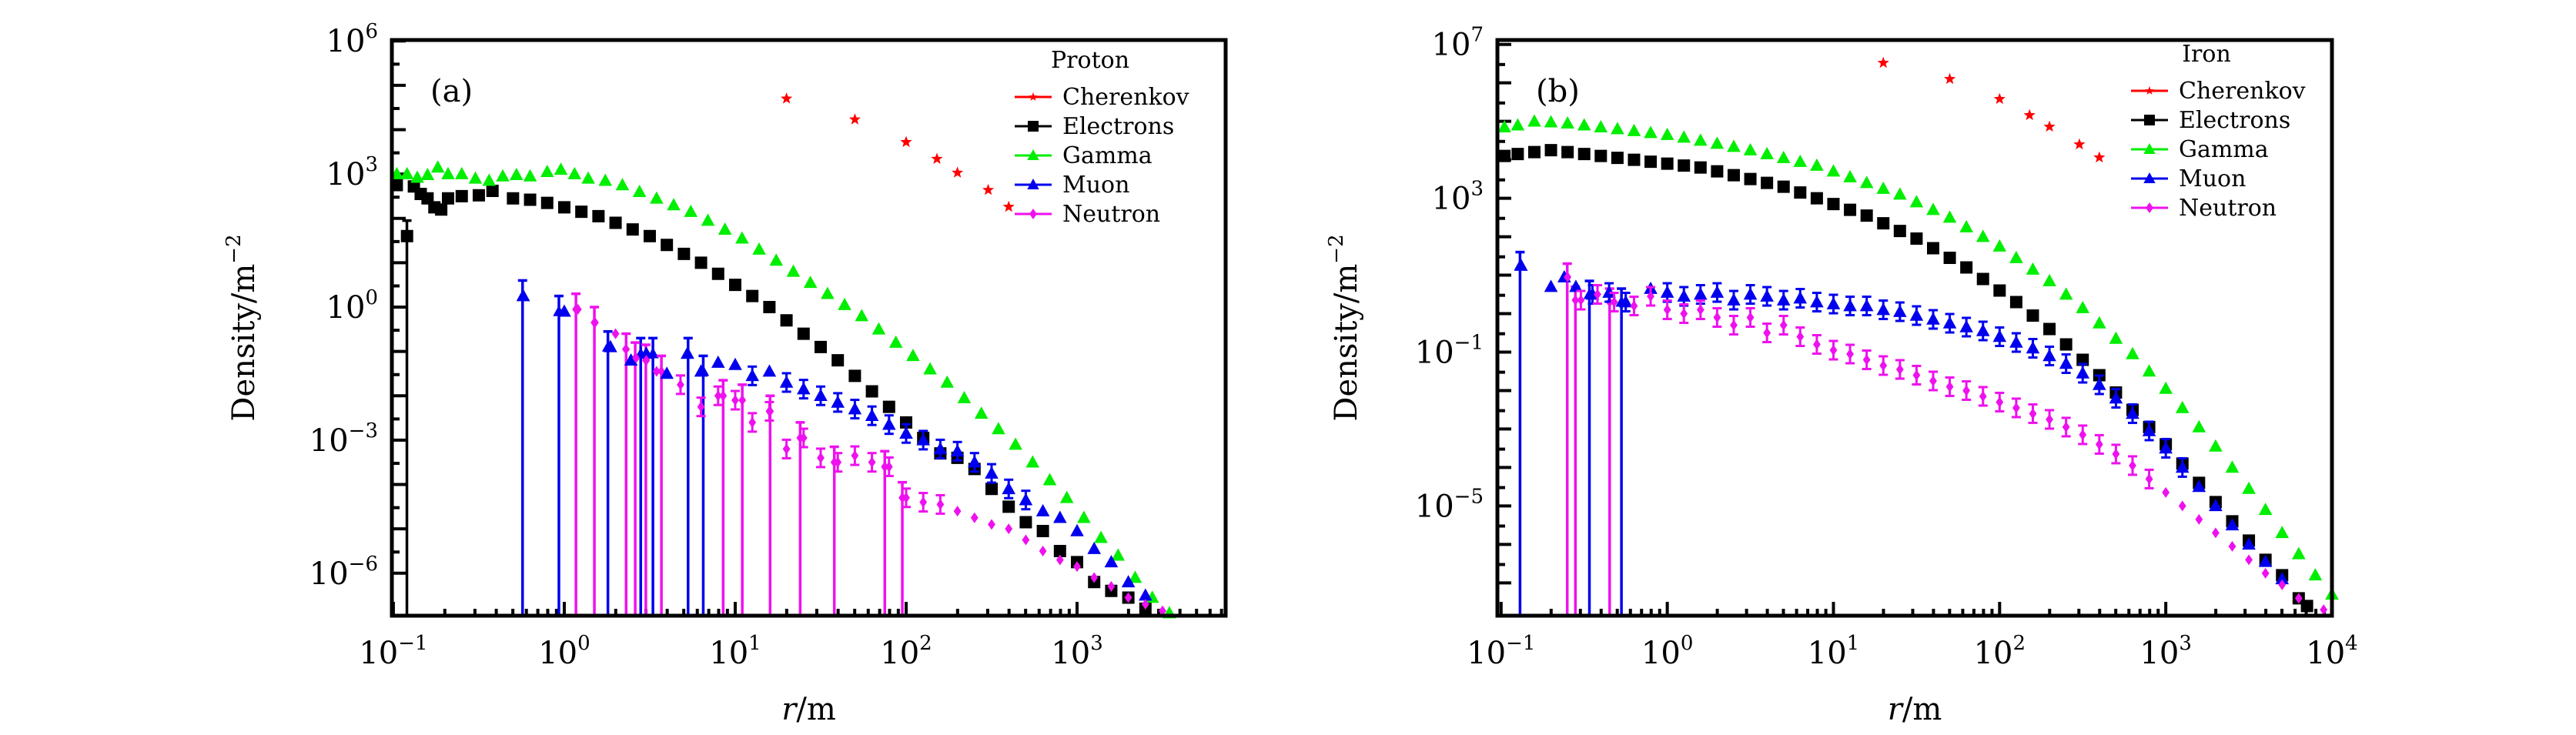 This screenshot has height=735, width=2576. I want to click on legend-marker-square-icon, so click(1033, 126).